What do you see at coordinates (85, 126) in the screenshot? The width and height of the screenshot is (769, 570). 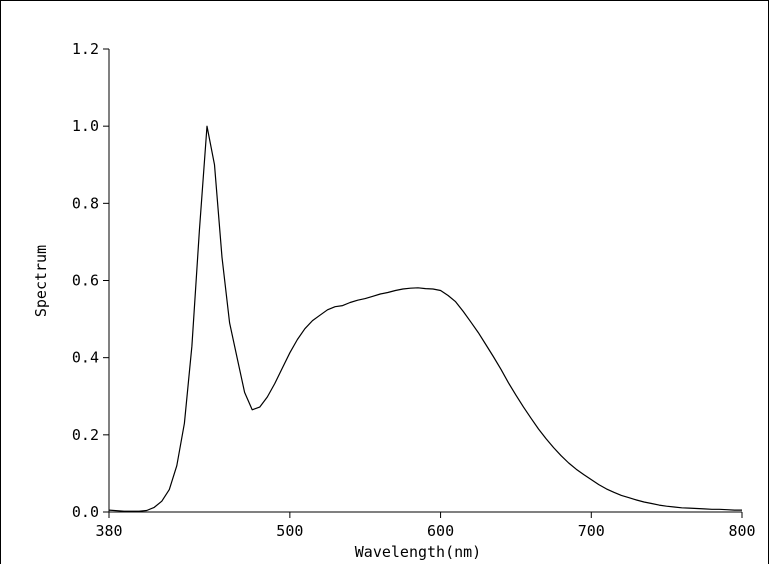 I see `y-tick-label: 1.0` at bounding box center [85, 126].